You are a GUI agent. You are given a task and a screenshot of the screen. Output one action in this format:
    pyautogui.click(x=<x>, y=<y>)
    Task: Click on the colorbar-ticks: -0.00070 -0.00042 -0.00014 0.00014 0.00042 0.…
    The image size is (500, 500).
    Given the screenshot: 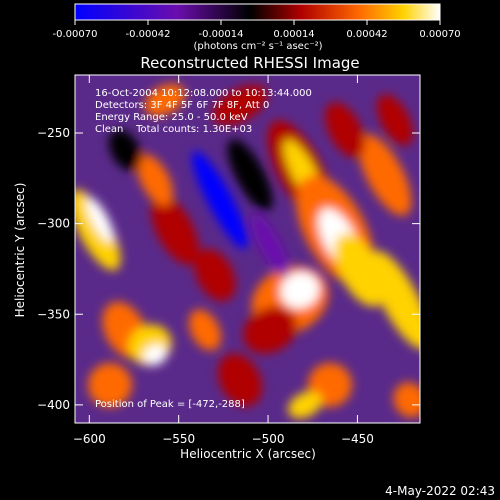 What is the action you would take?
    pyautogui.click(x=257, y=30)
    